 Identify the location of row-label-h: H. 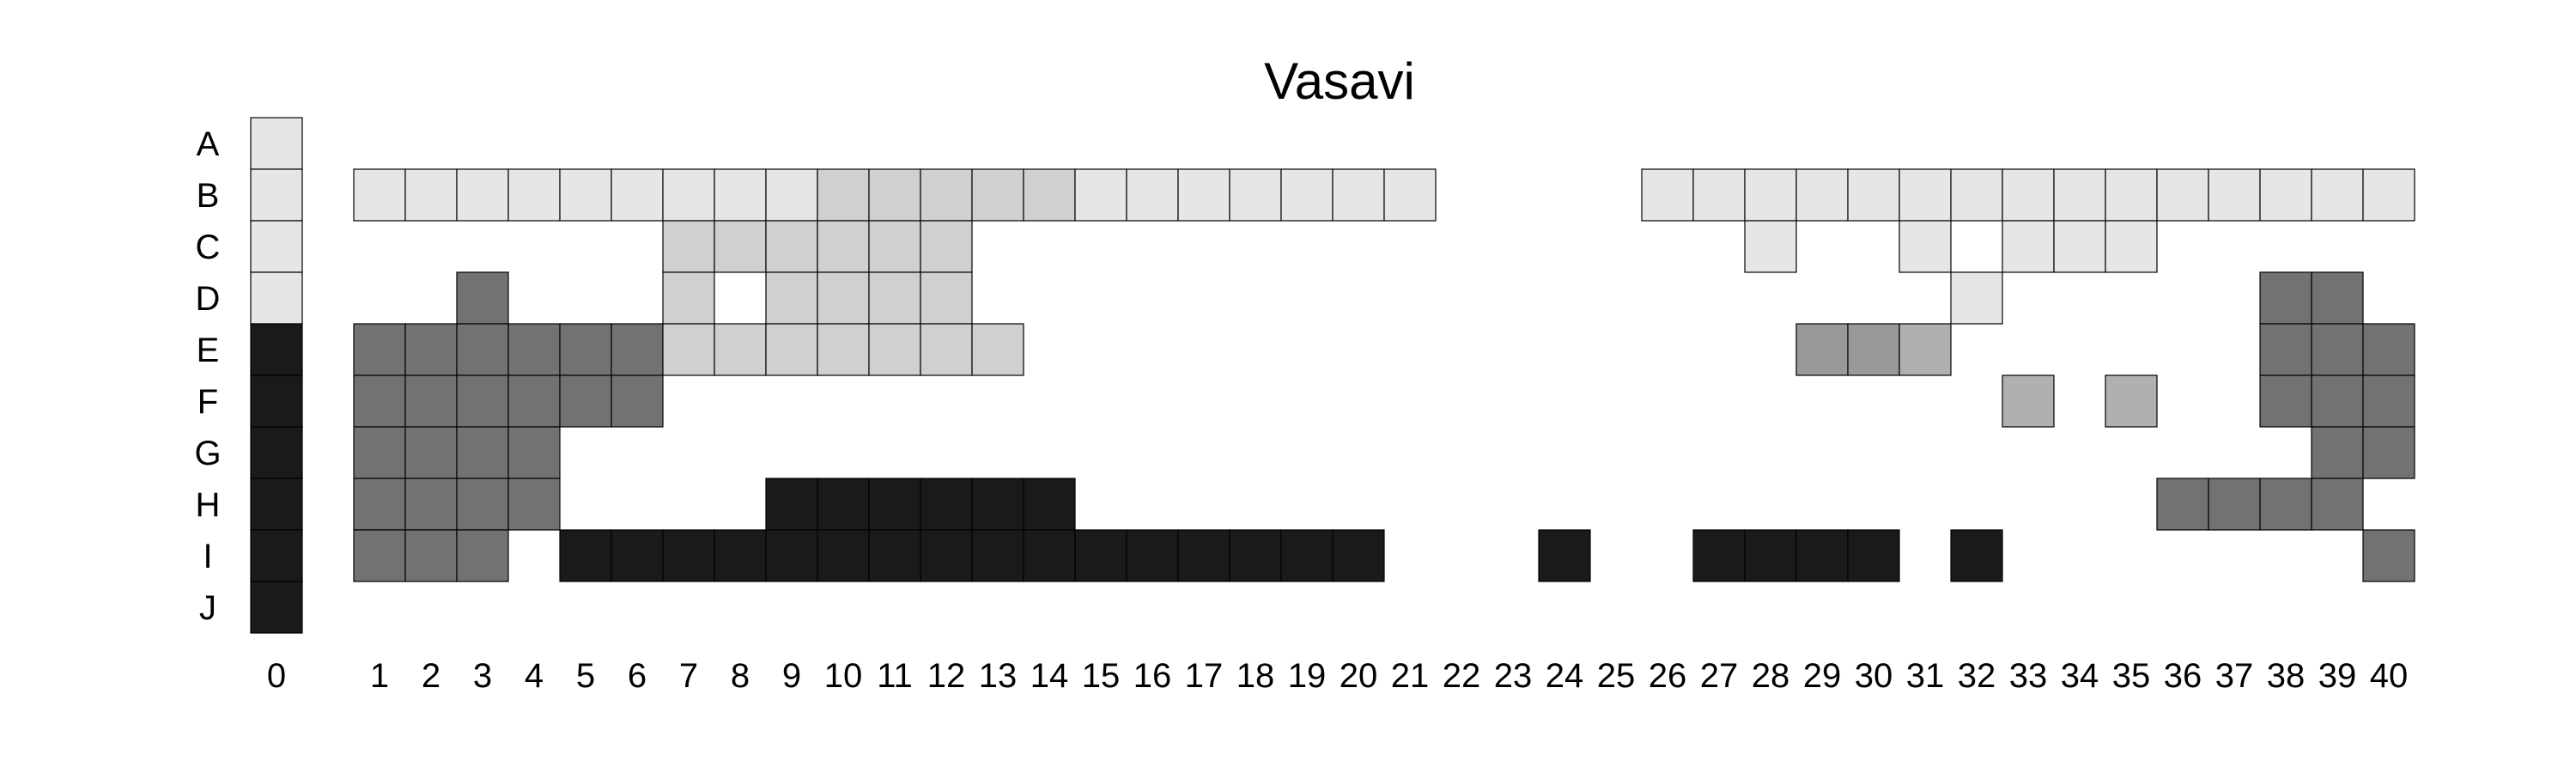
(208, 505).